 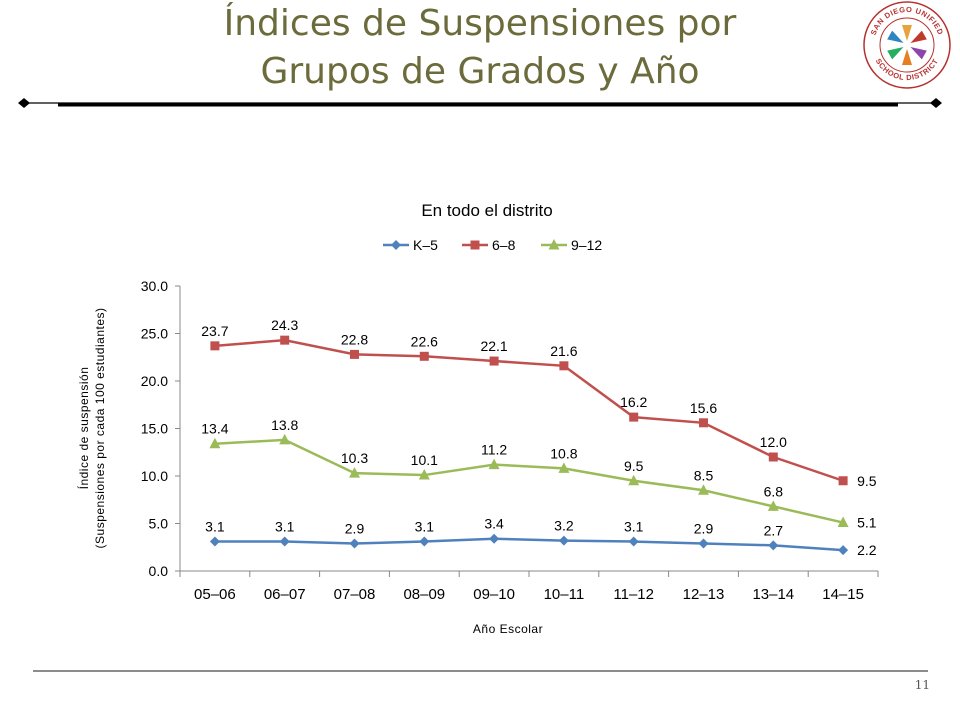 What do you see at coordinates (907, 45) in the screenshot?
I see `school-district-logo: SAN DIEGO UNIFIED SCHOOL DISTRICT` at bounding box center [907, 45].